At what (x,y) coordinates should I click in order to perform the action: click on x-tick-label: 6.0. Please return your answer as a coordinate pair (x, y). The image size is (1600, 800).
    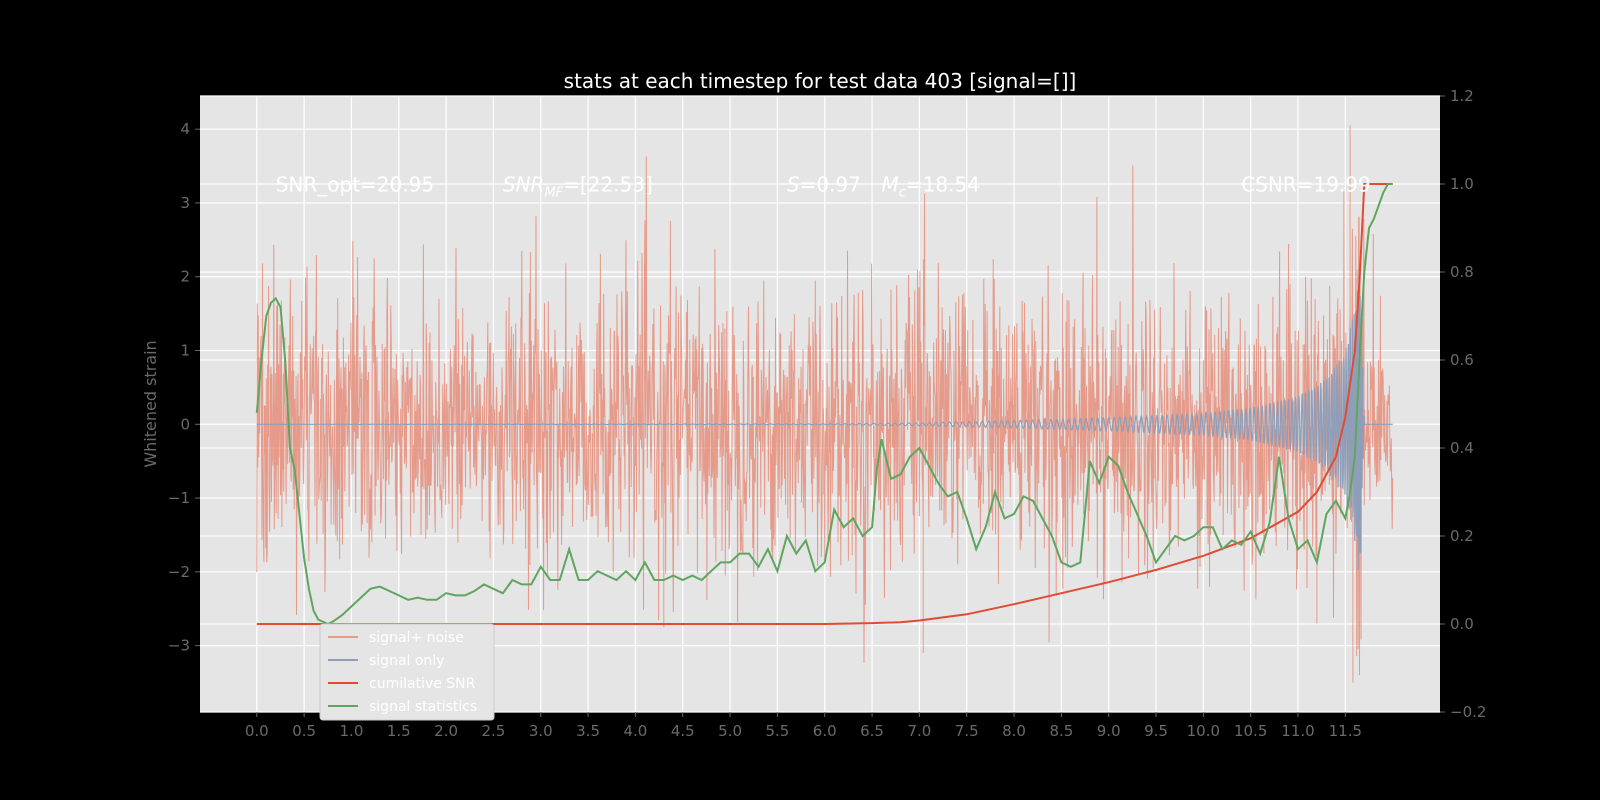
    Looking at the image, I should click on (825, 731).